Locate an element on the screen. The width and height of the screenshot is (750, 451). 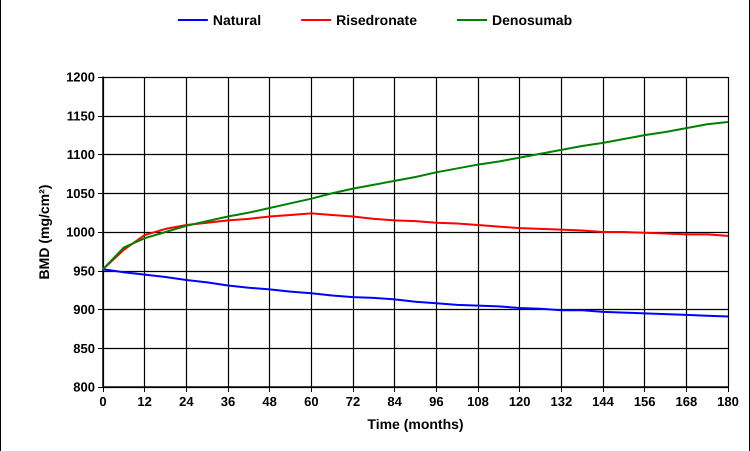
legend-label: Denosumab is located at coordinates (532, 20).